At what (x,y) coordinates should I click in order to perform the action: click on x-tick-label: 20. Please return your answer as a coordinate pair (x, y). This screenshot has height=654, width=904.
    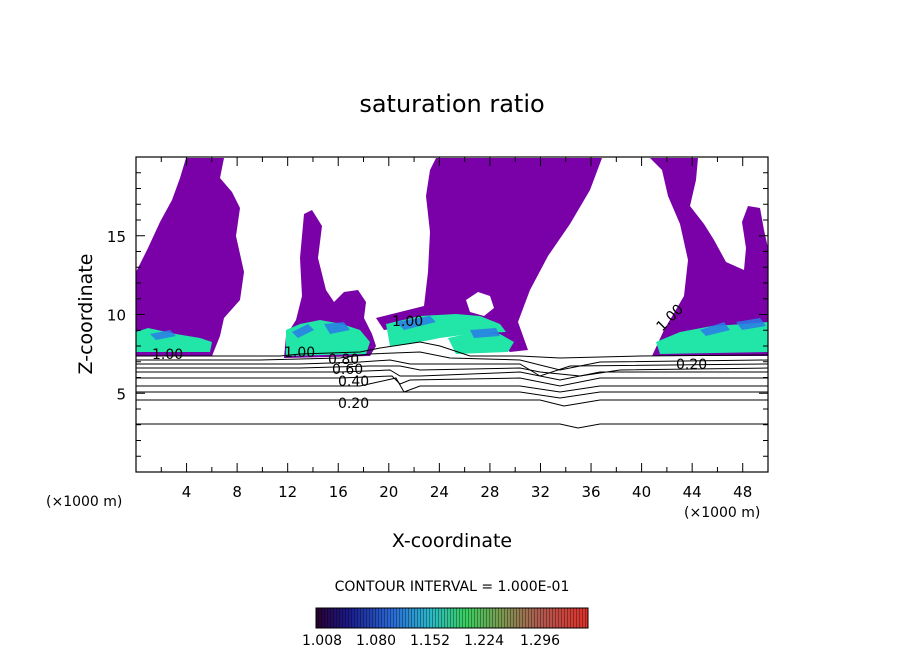
    Looking at the image, I should click on (388, 492).